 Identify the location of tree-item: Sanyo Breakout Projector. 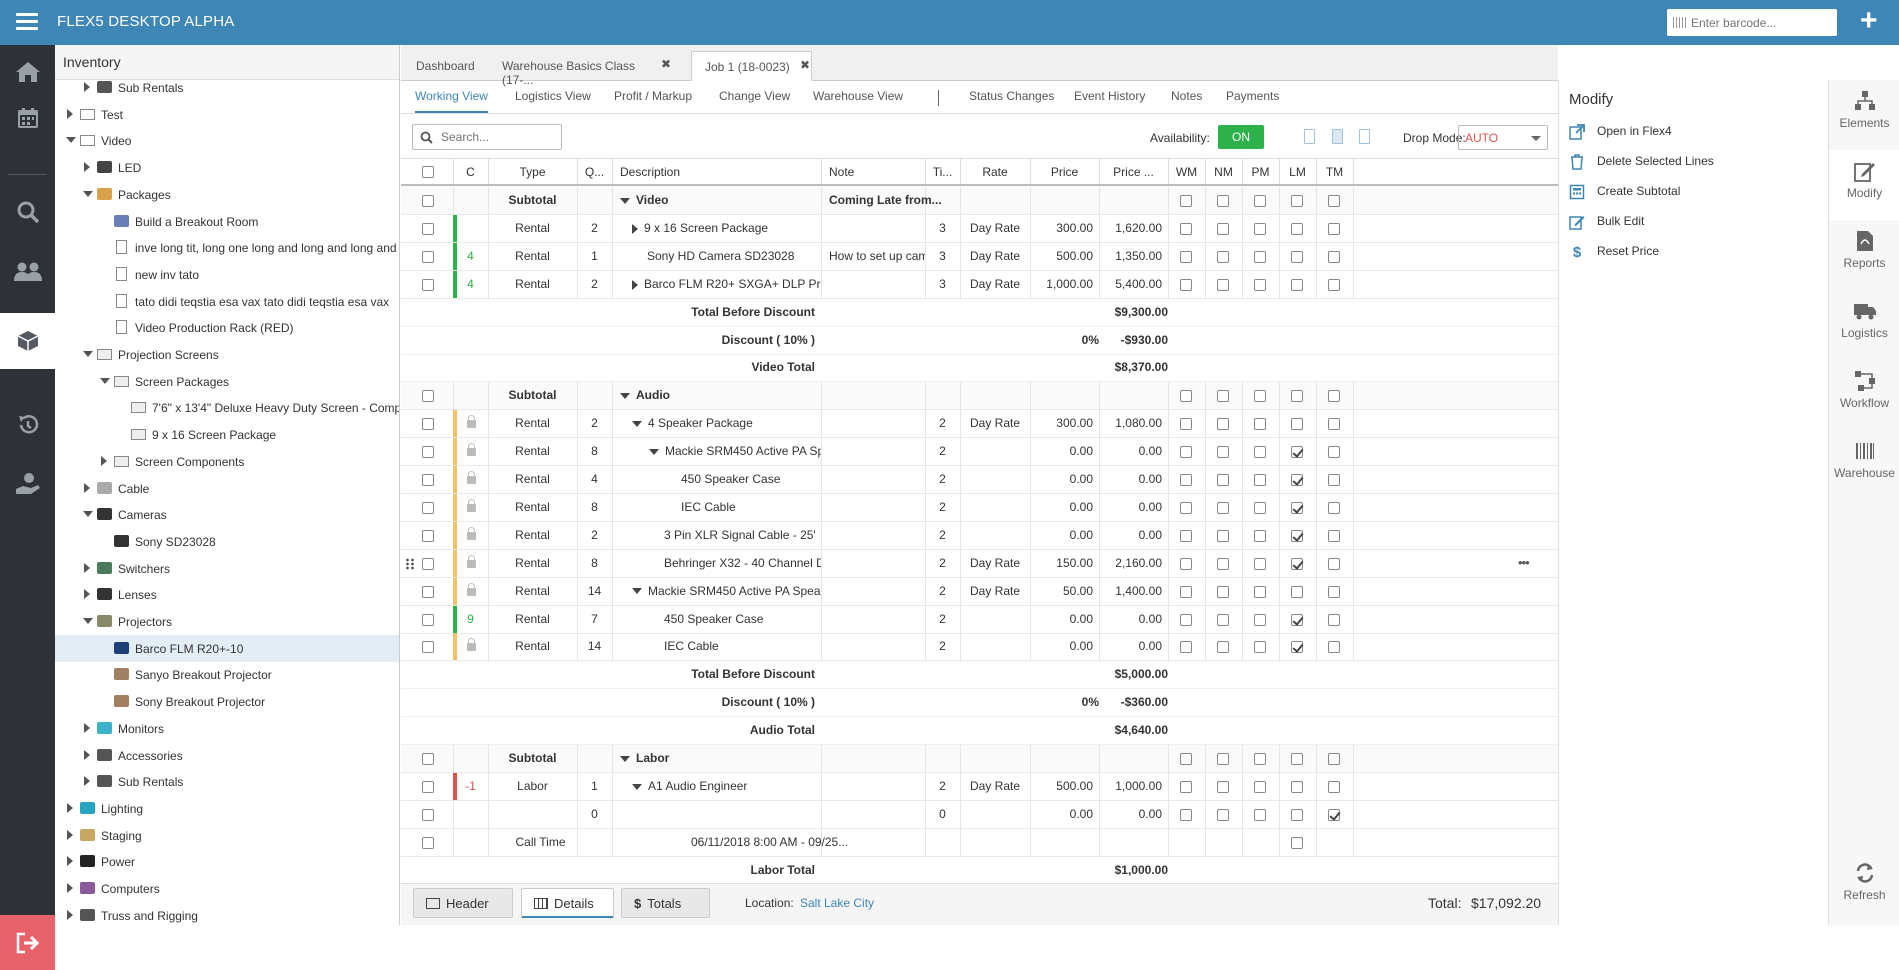
(227, 674).